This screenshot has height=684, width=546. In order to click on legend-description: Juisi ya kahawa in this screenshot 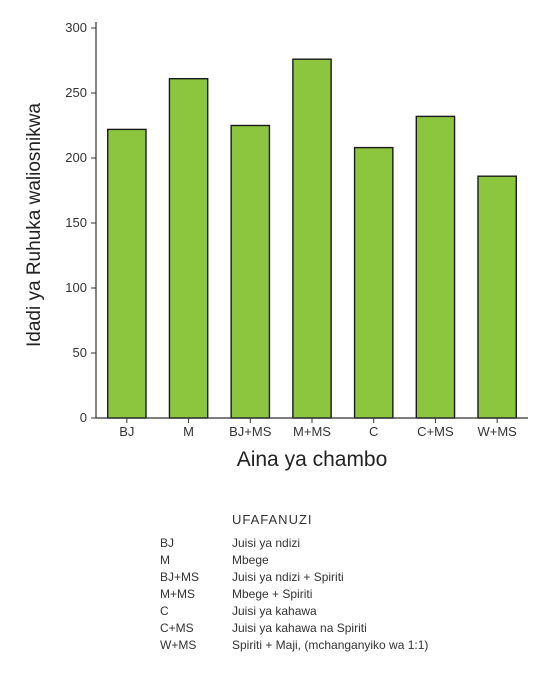, I will do `click(274, 611)`.